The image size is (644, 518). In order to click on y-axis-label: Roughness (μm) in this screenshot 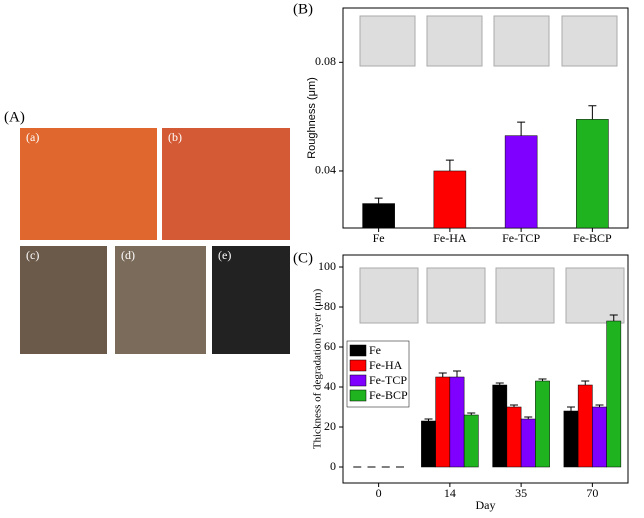, I will do `click(312, 118)`.